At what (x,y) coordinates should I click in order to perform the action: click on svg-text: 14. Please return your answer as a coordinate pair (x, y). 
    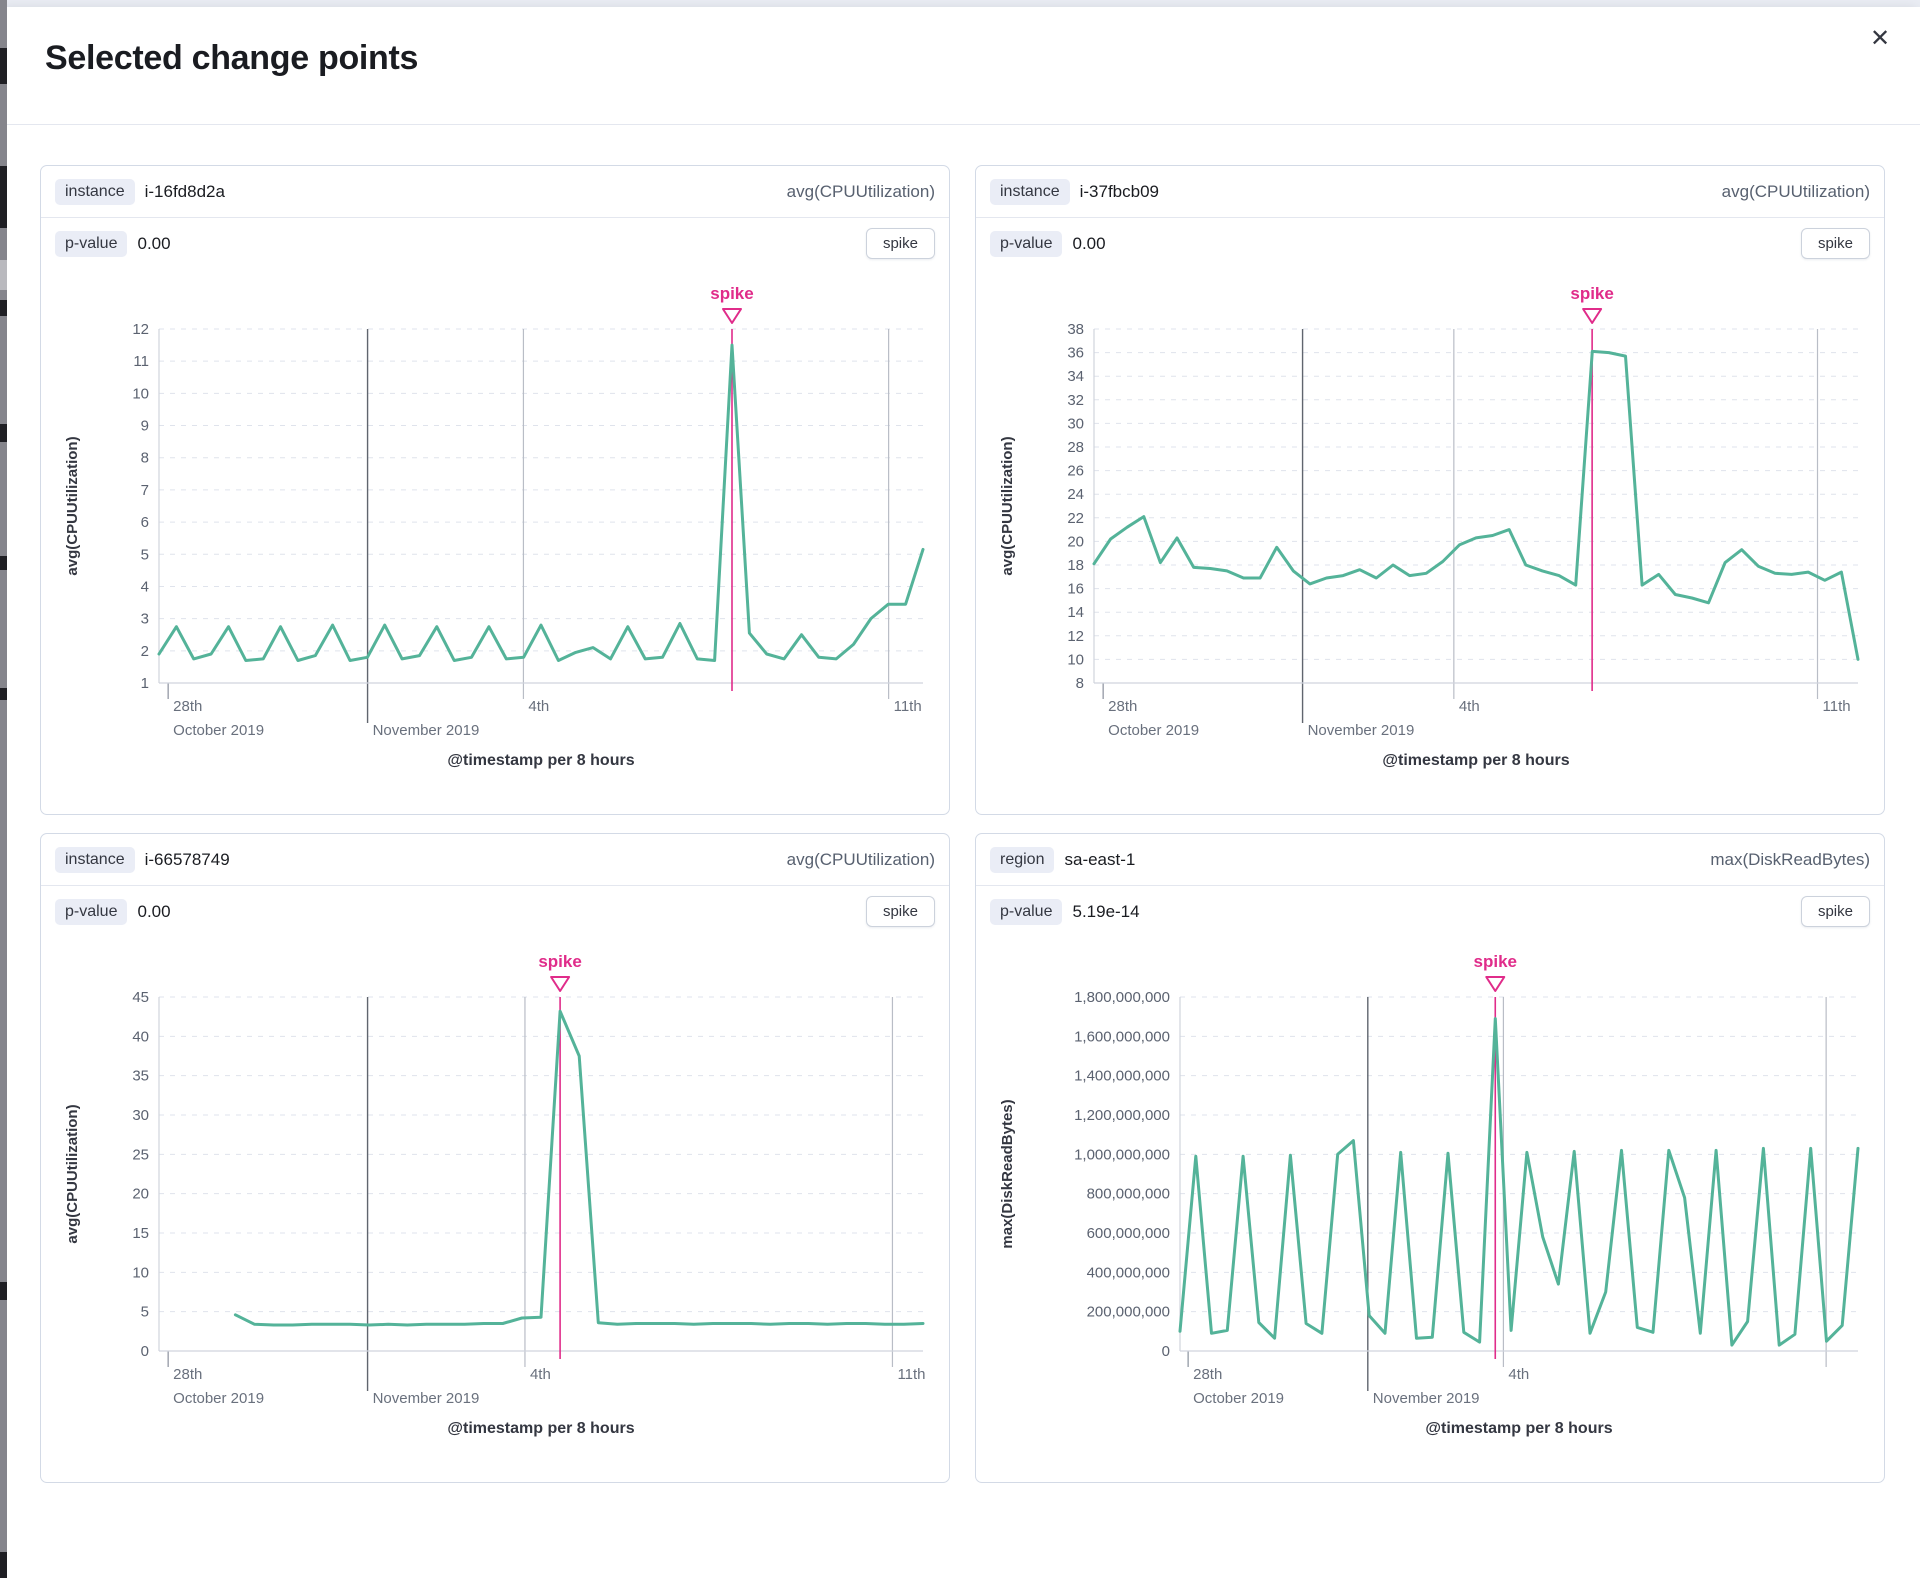
    Looking at the image, I should click on (1075, 612).